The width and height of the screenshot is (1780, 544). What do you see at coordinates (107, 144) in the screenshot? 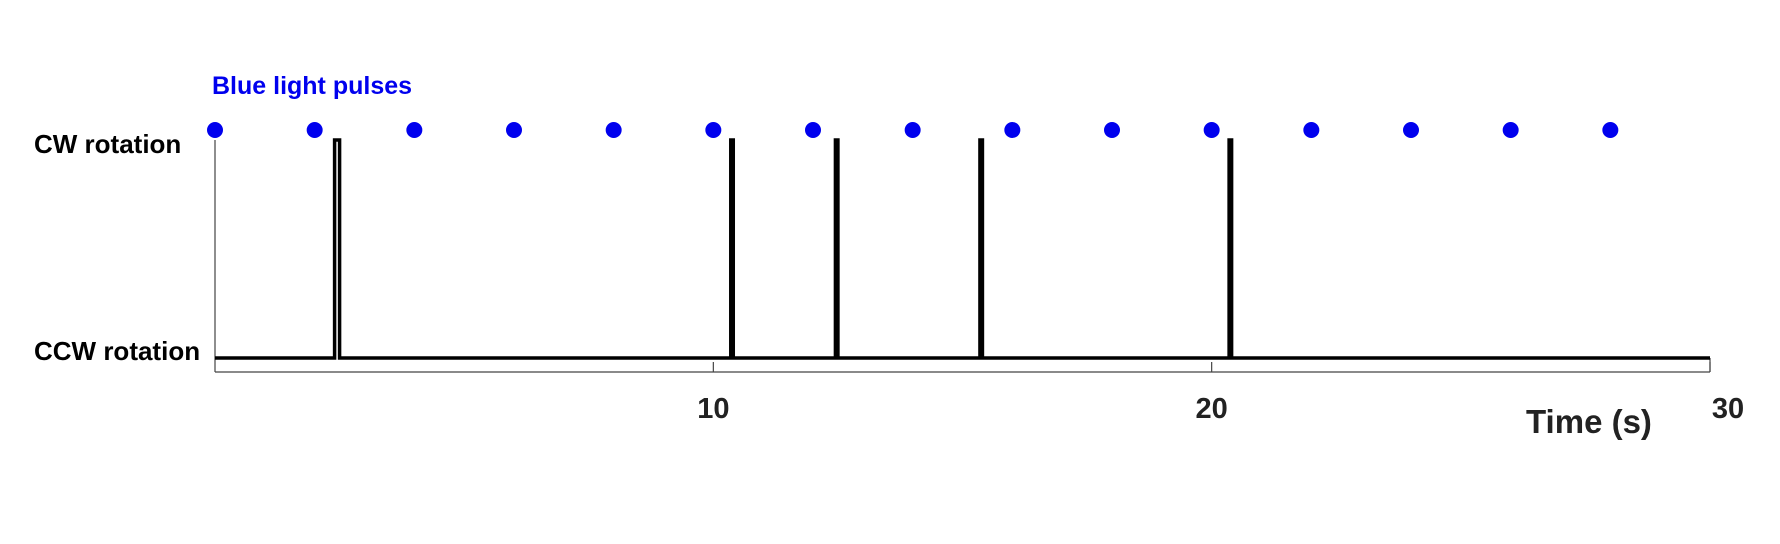
I see `y-state-label-cw: CW rotation` at bounding box center [107, 144].